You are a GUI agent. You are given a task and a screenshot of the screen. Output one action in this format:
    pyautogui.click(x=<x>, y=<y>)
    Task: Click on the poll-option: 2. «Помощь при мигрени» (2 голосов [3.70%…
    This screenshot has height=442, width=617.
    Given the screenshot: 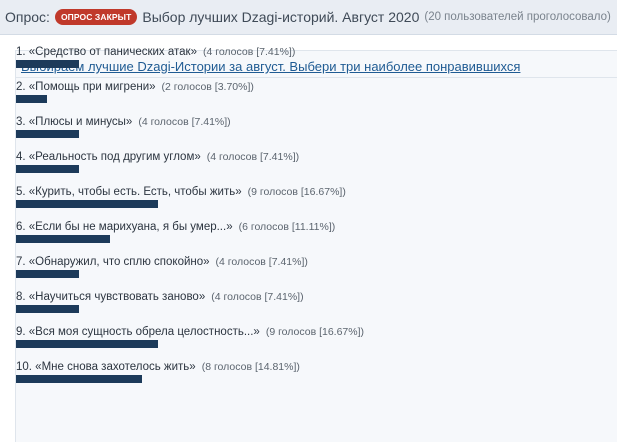 What is the action you would take?
    pyautogui.click(x=296, y=95)
    